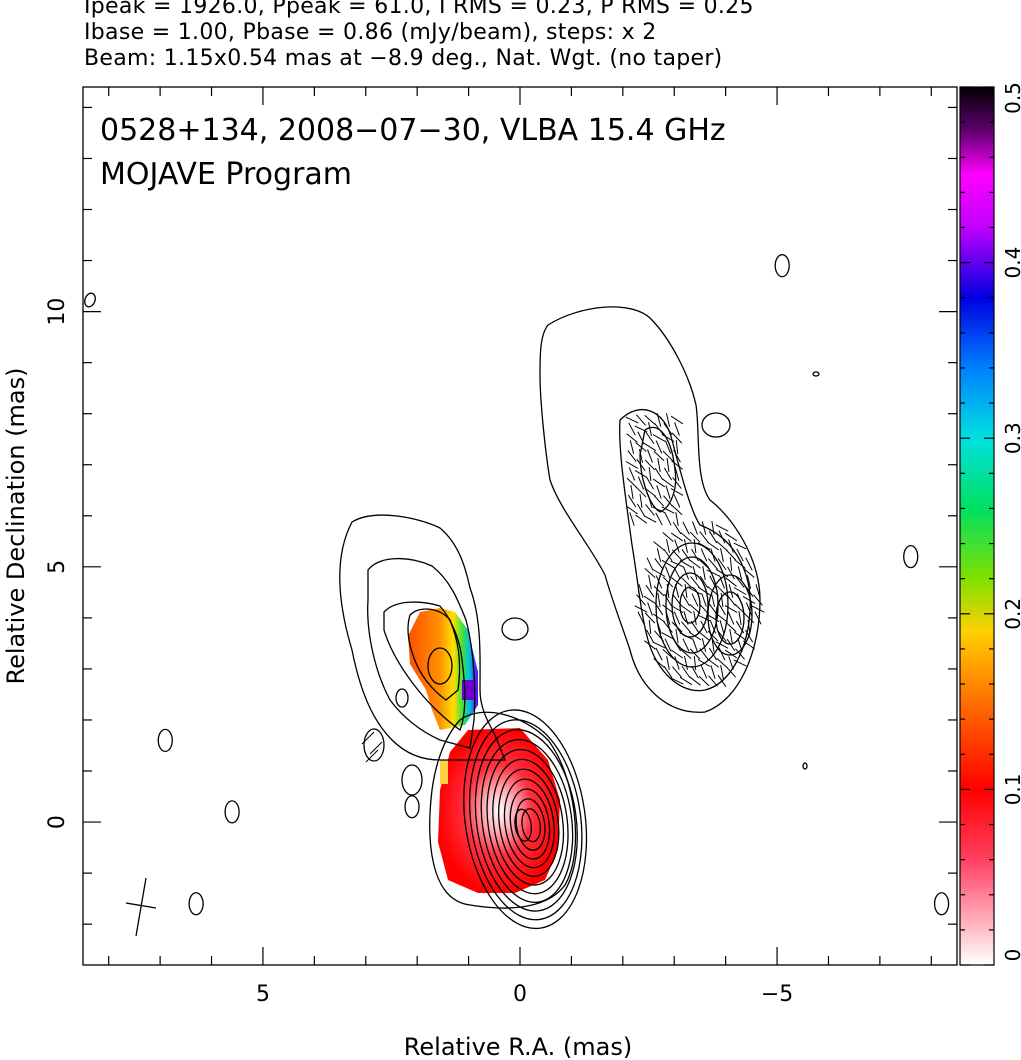 The image size is (1021, 1060). Describe the element at coordinates (777, 994) in the screenshot. I see `x-tick-label: −5` at that location.